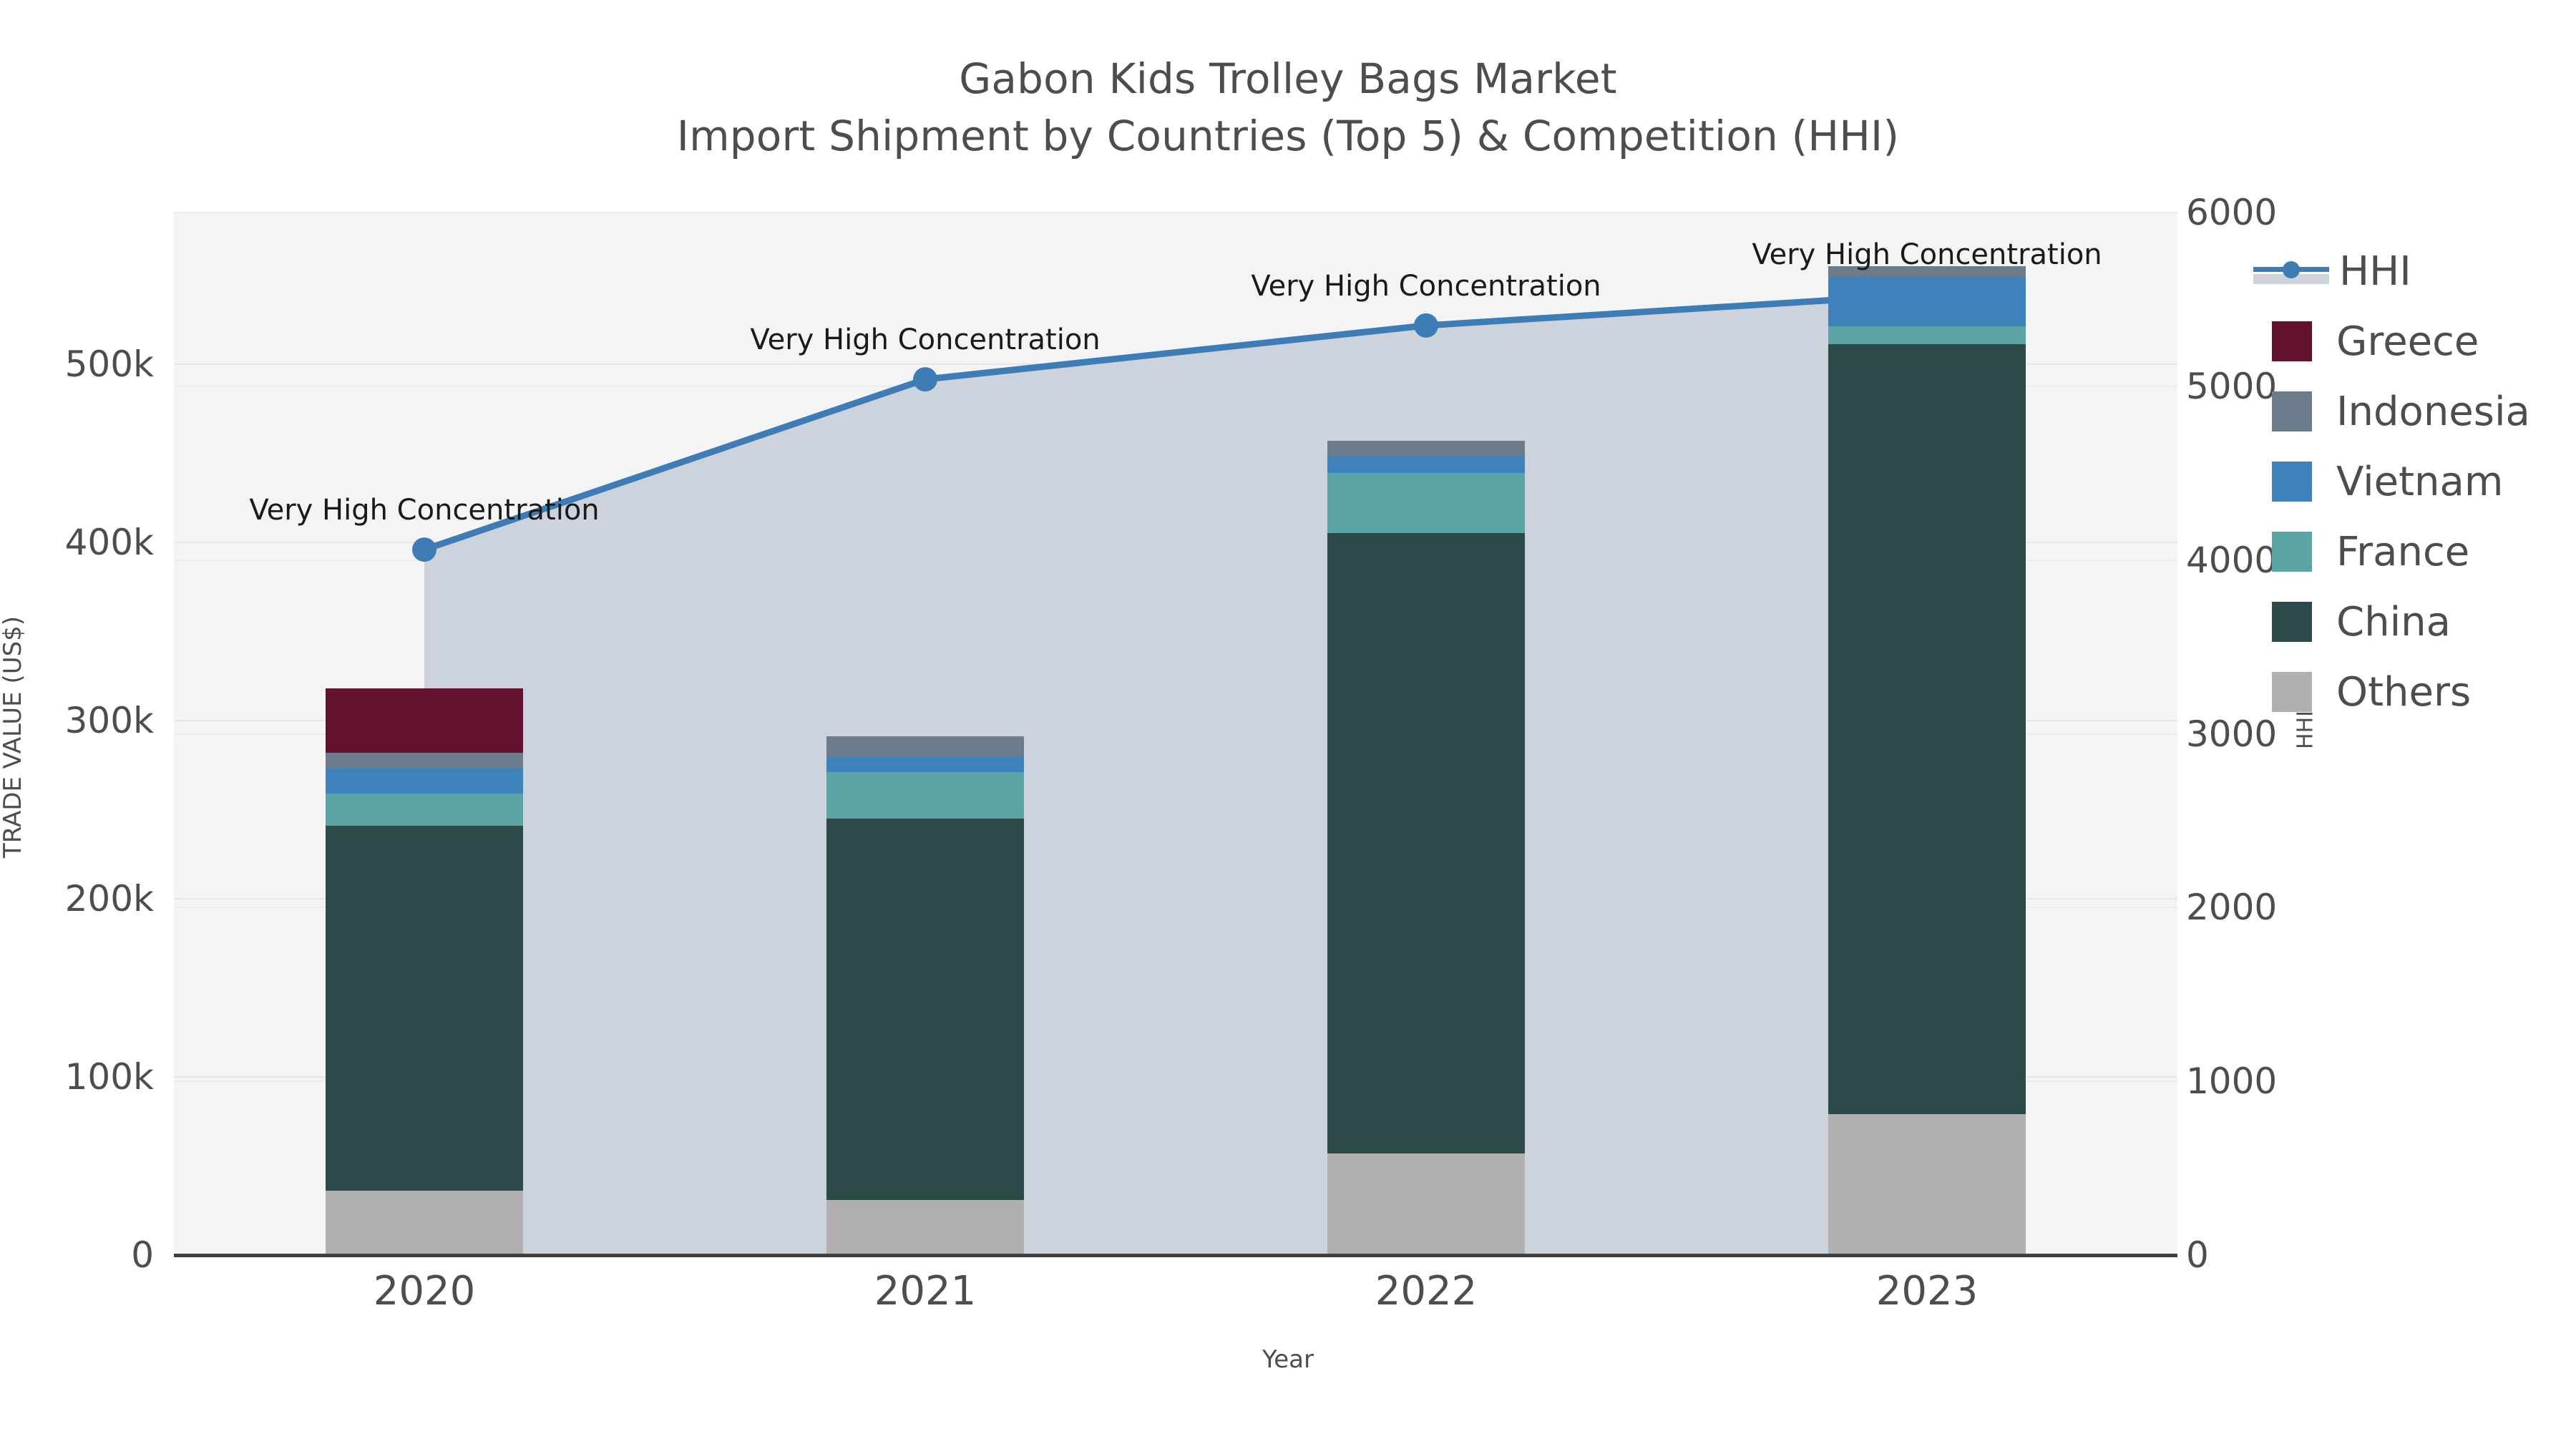 This screenshot has width=2576, height=1449. Describe the element at coordinates (425, 1291) in the screenshot. I see `x-tick: 2020` at that location.